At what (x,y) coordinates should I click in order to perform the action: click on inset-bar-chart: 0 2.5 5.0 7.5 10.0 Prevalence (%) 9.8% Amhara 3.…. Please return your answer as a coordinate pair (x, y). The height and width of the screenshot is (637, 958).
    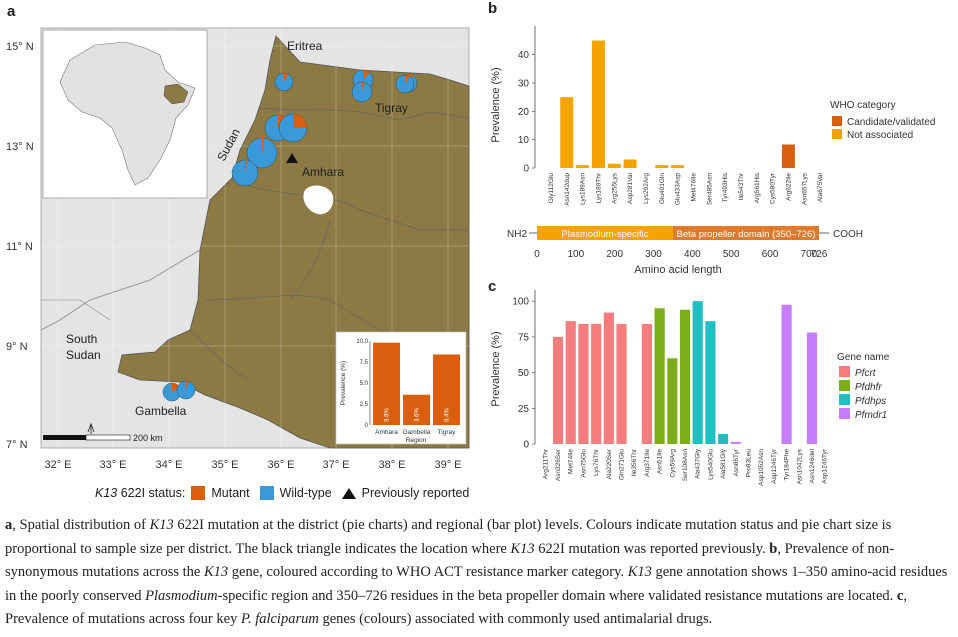
    Looking at the image, I should click on (400, 391).